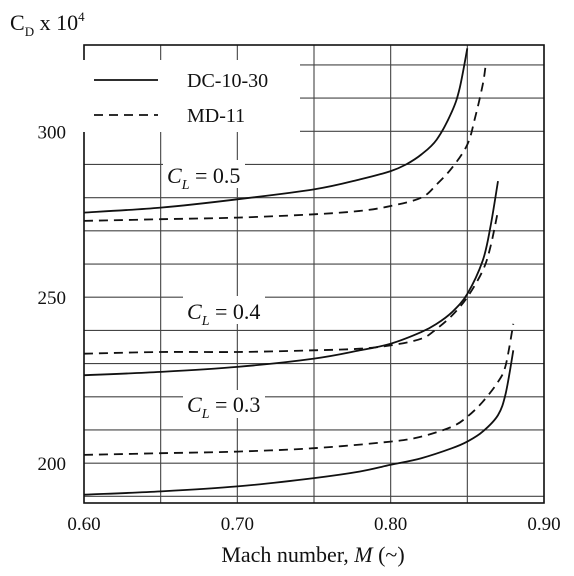 This screenshot has height=576, width=574. I want to click on legend: DC-10-30 MD-11, so click(187, 96).